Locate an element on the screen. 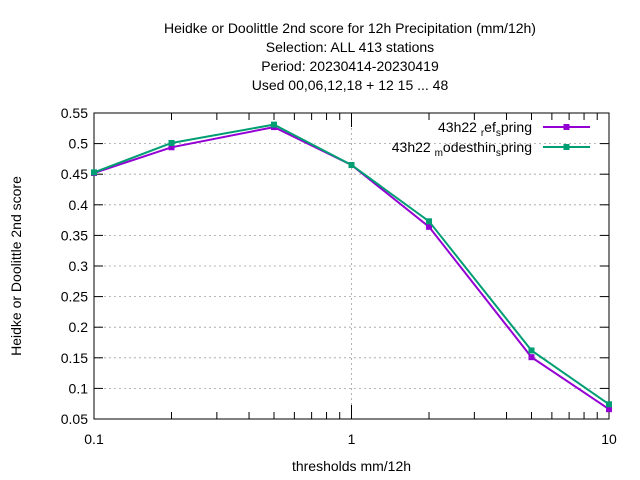 The image size is (640, 480). y-tick-label: 0.05 is located at coordinates (74, 419).